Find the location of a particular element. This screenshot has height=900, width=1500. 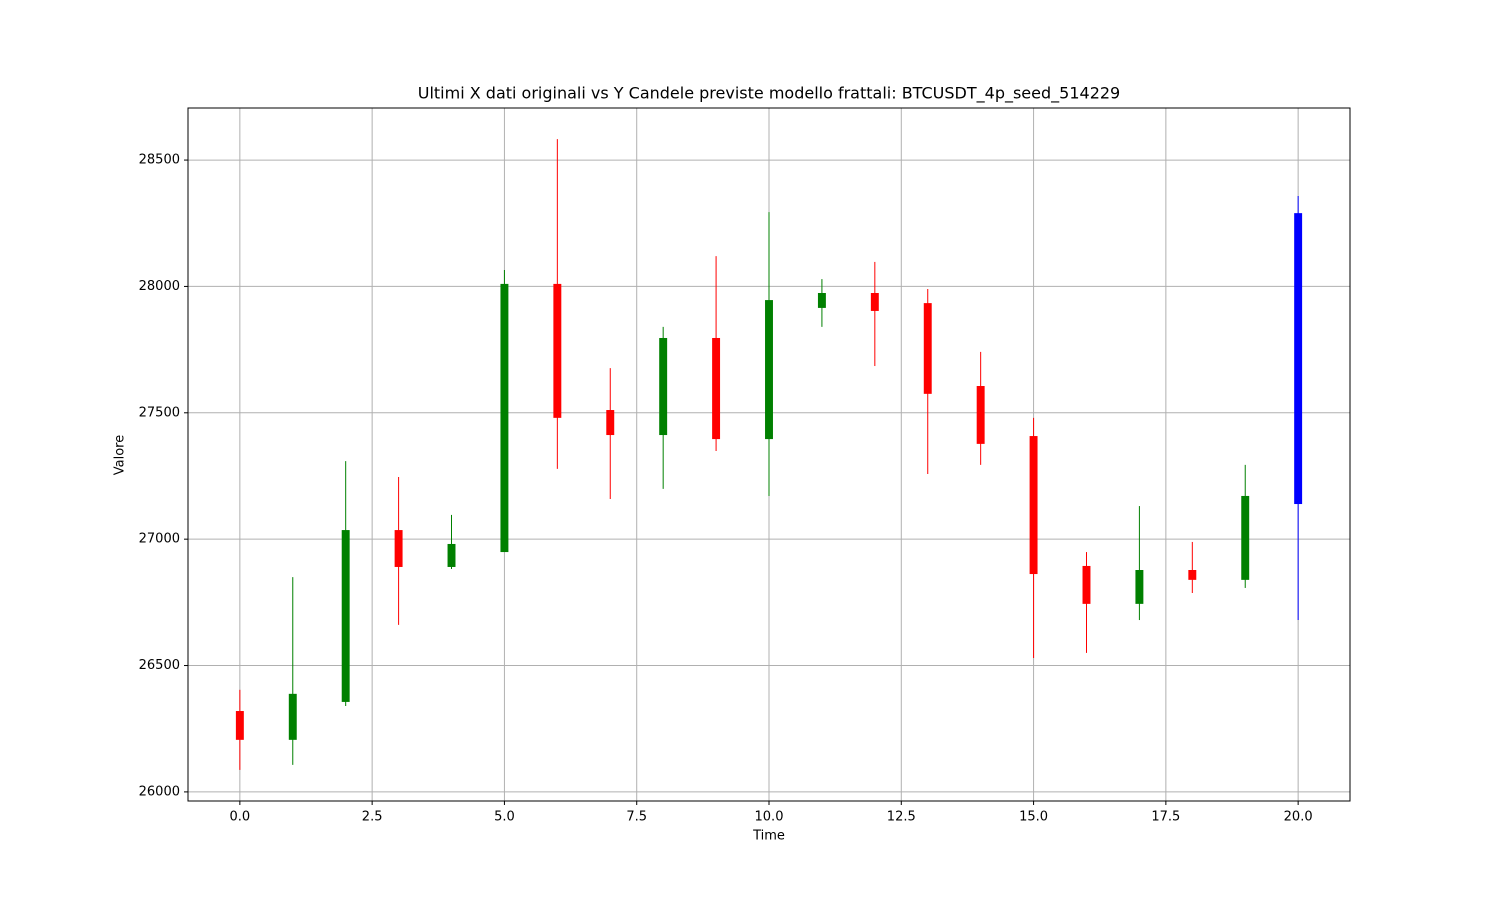

x-tick-label: 2.5 is located at coordinates (372, 817).